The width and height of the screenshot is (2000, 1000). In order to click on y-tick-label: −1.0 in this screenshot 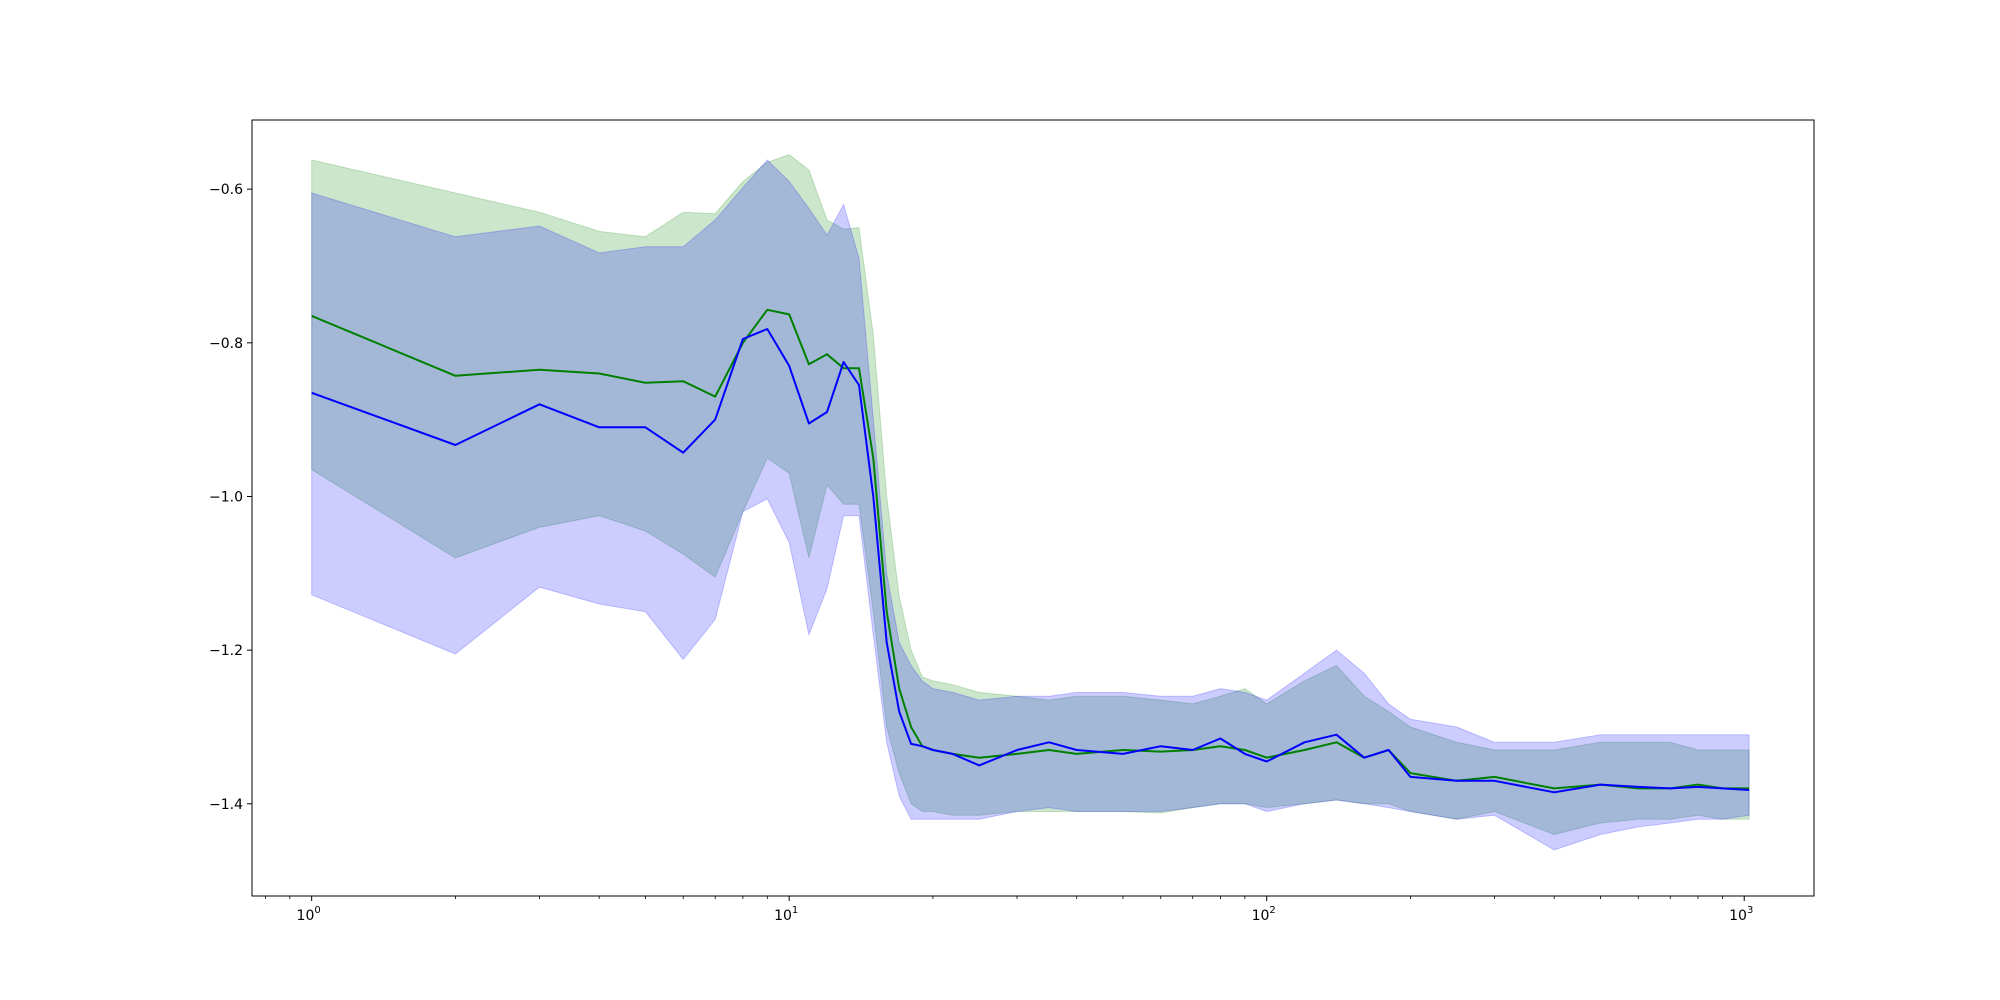, I will do `click(226, 497)`.